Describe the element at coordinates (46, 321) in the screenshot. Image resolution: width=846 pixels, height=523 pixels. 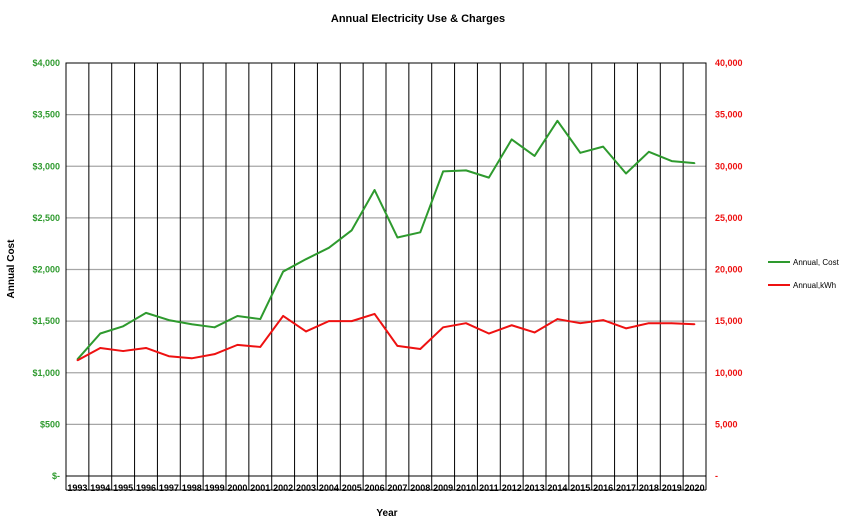
I see `left-tick-label: $1,500` at that location.